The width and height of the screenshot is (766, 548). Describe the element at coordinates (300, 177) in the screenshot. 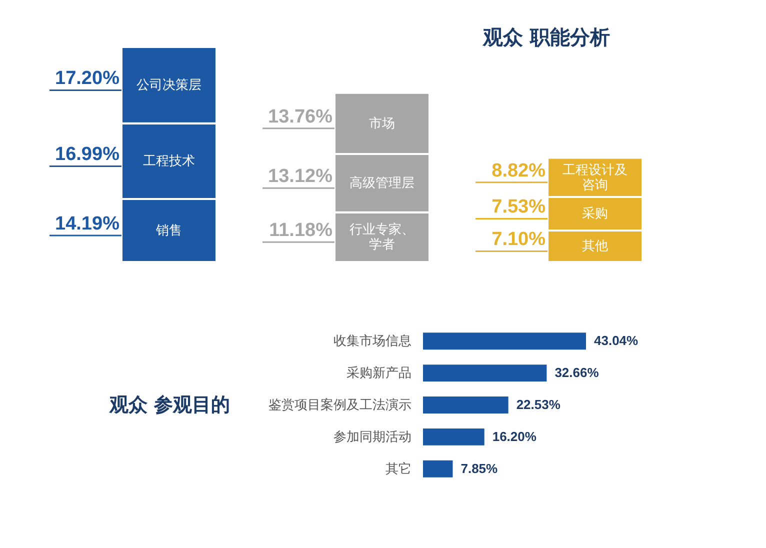

I see `data-label: 13.12%` at that location.